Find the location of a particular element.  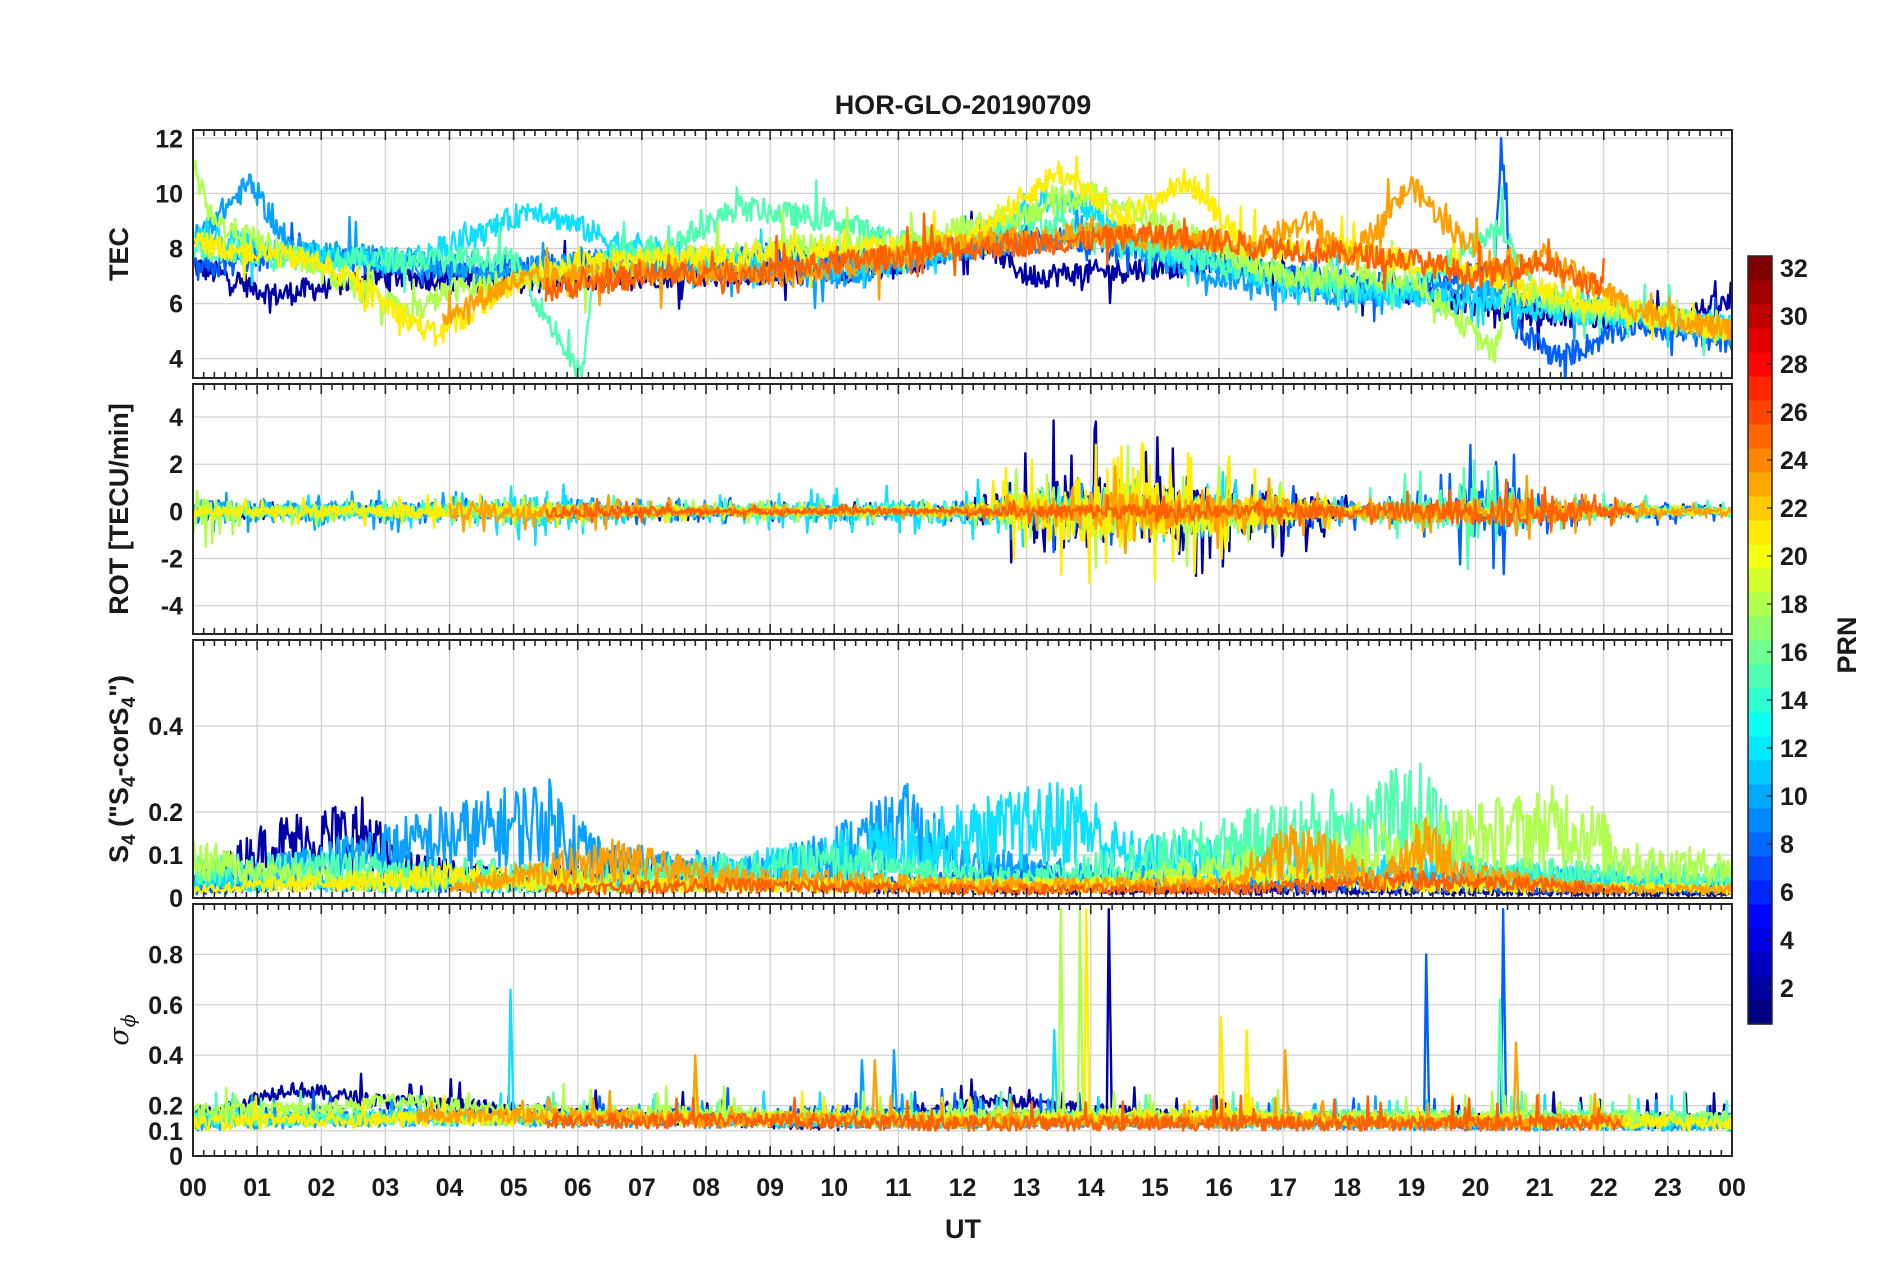

y-axis-label-part: ") is located at coordinates (119, 686).